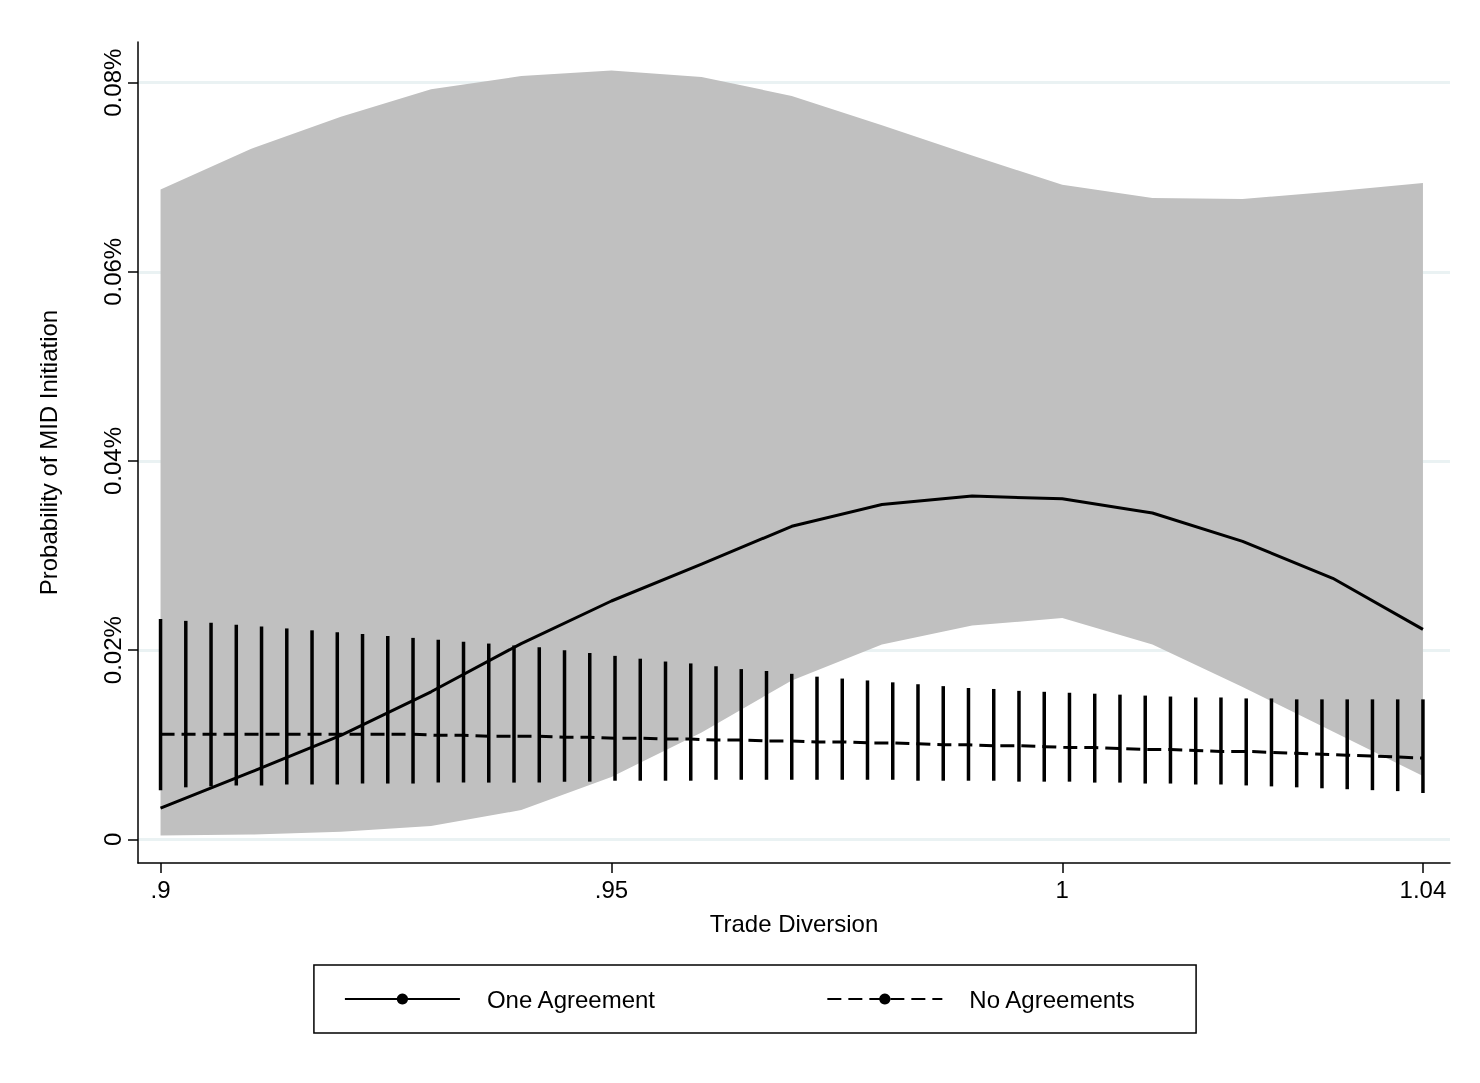 The width and height of the screenshot is (1480, 1083). I want to click on y-tick-label: 0.08%, so click(112, 82).